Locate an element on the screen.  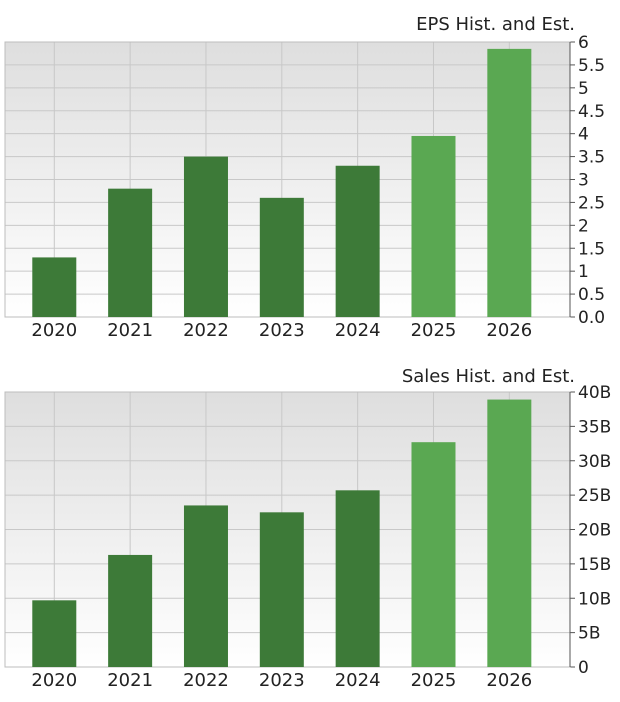
sales-ytick-label: 5B is located at coordinates (589, 634).